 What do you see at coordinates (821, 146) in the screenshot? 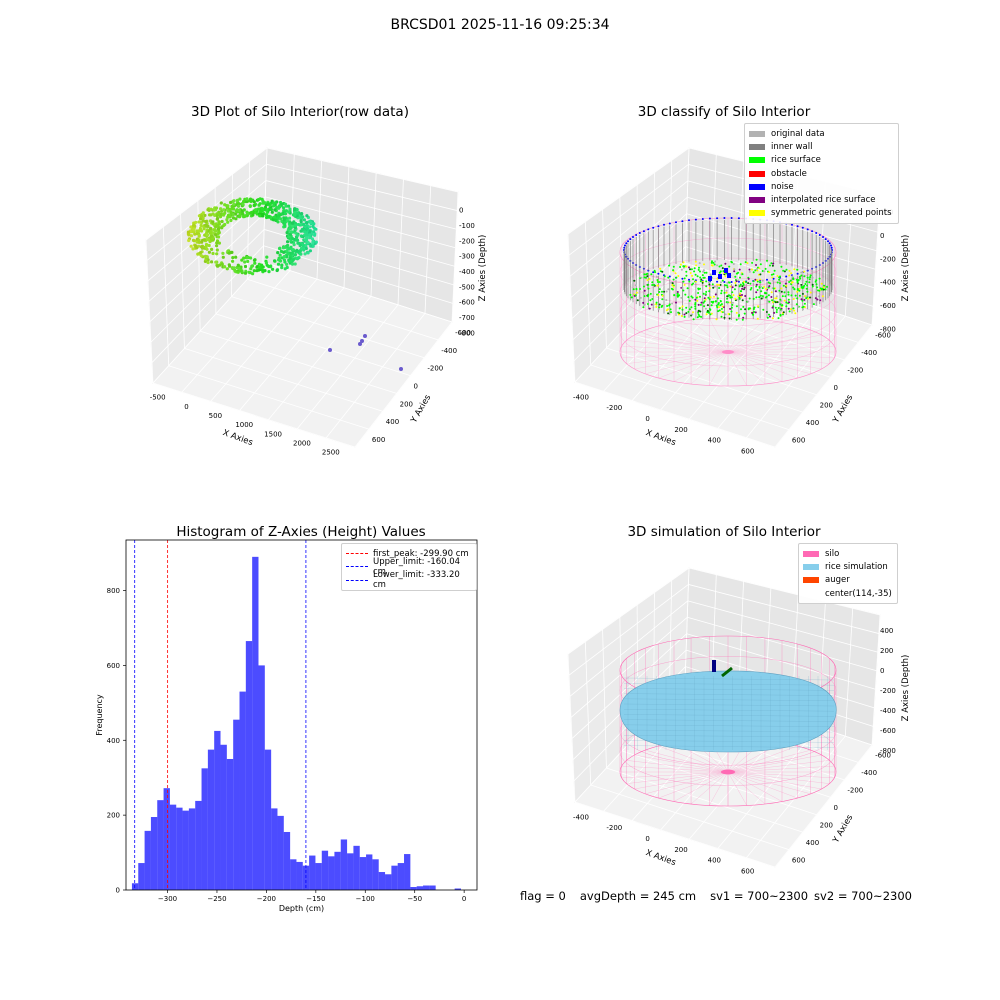
I see `legend-entry: inner wall` at bounding box center [821, 146].